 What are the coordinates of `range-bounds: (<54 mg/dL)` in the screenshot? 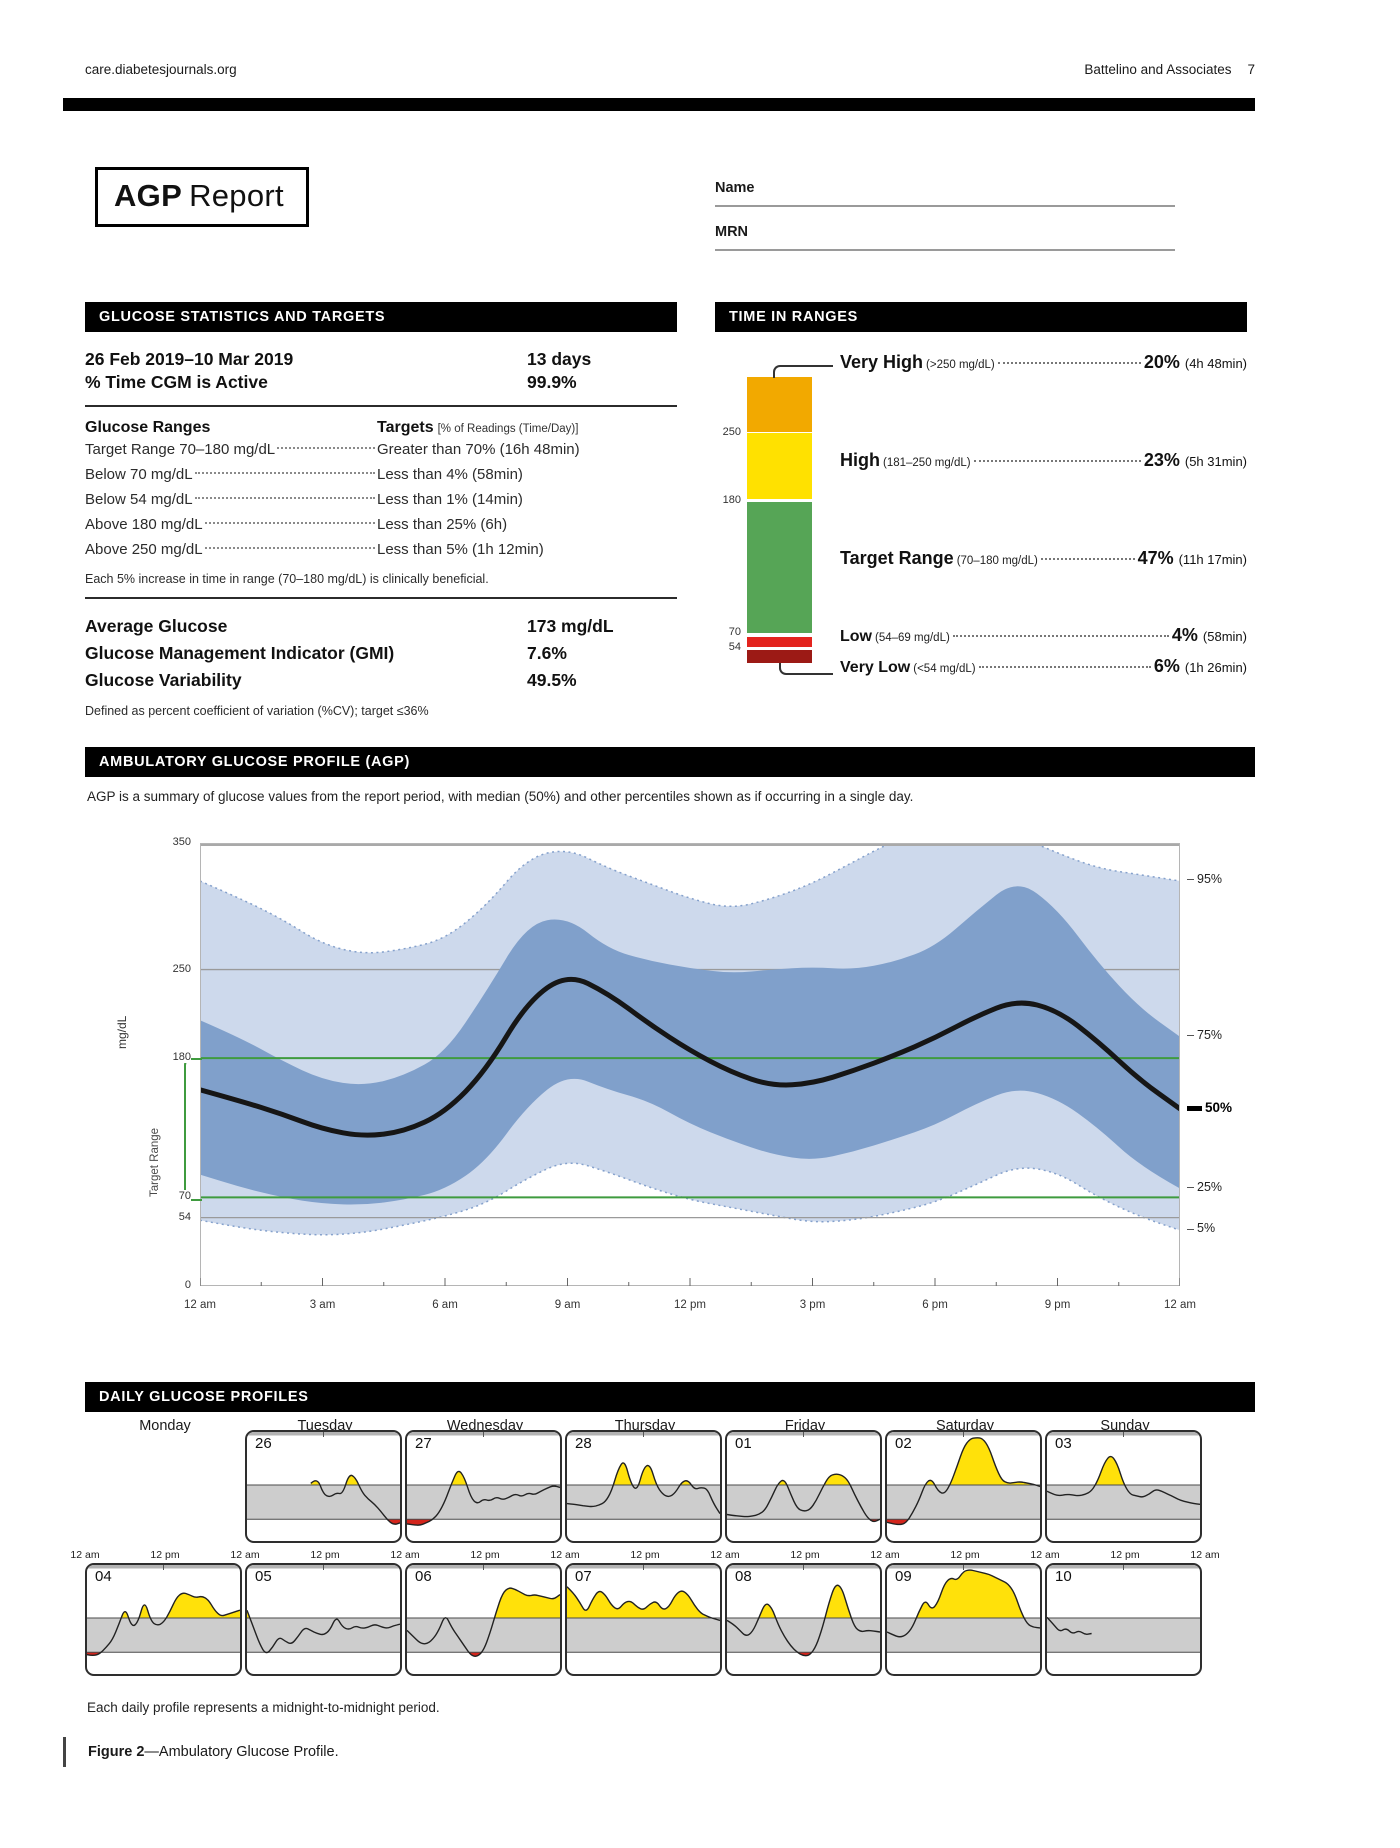 It's located at (944, 669).